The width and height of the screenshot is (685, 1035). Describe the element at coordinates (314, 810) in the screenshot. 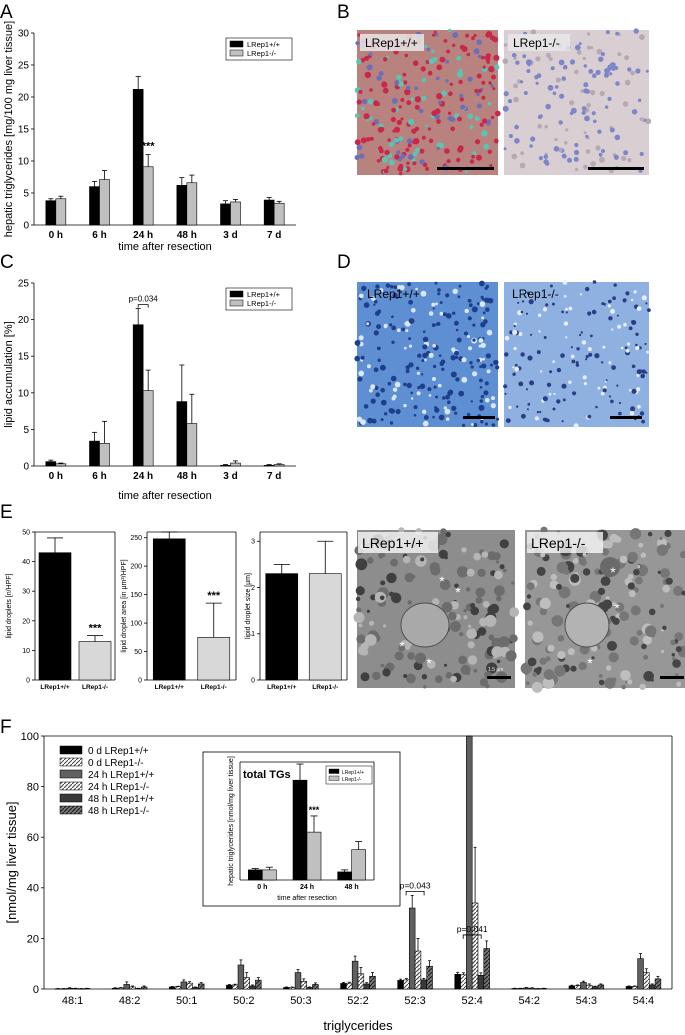

I see `chart-f-inset-annotation: ***` at that location.